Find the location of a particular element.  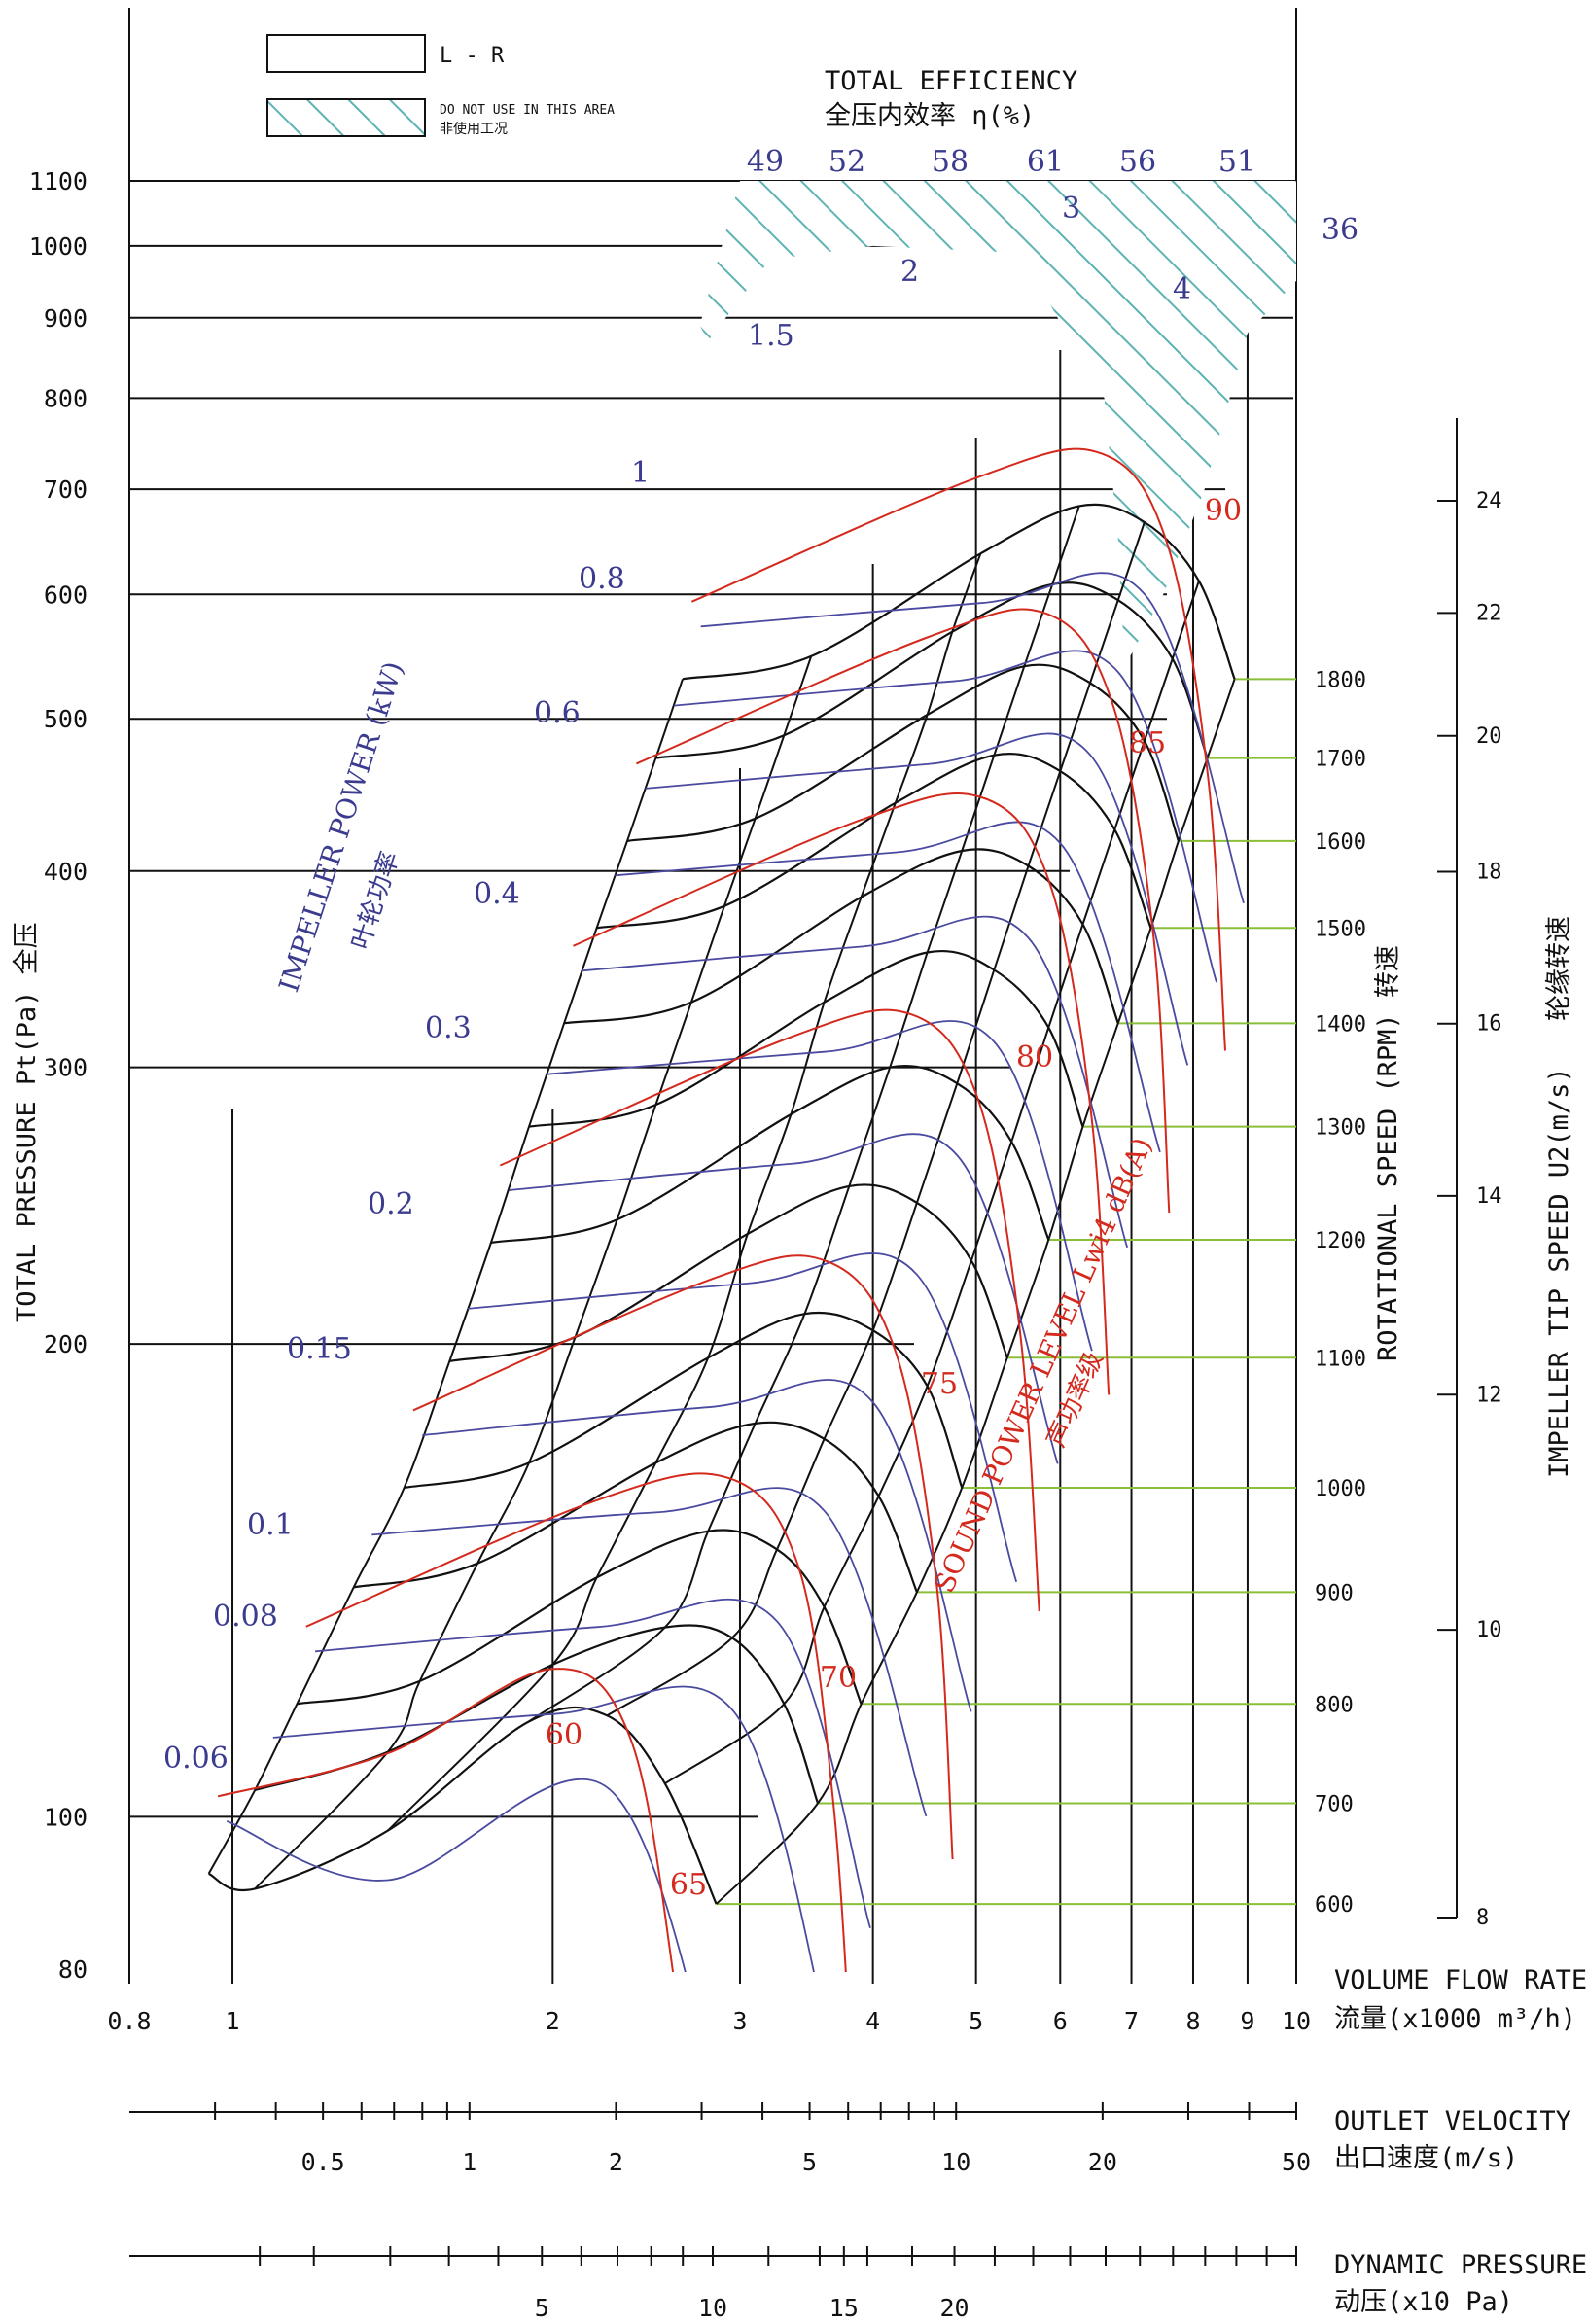

tip-speed-axis-title-cn: 轮缘转速 is located at coordinates (1559, 969).